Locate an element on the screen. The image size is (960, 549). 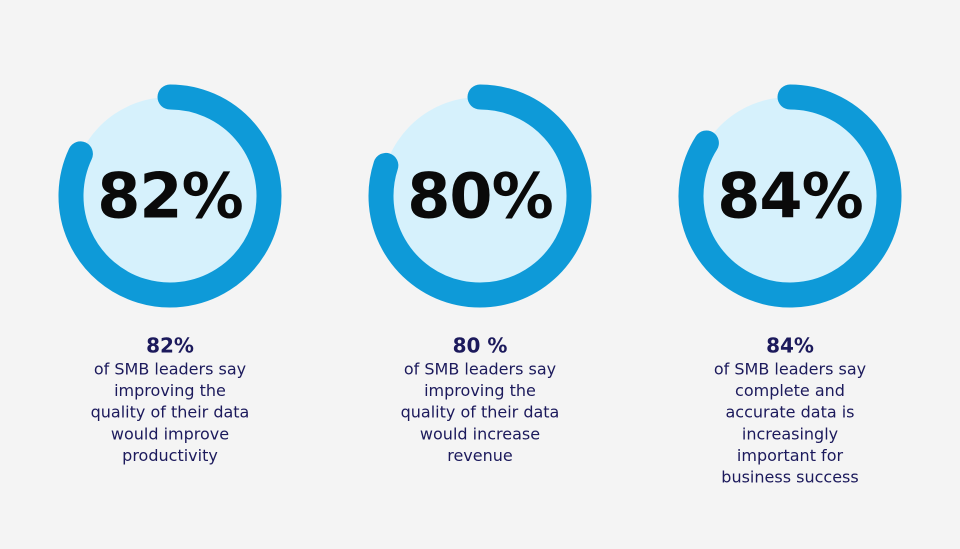
stat-heading: 80 % is located at coordinates (480, 346).